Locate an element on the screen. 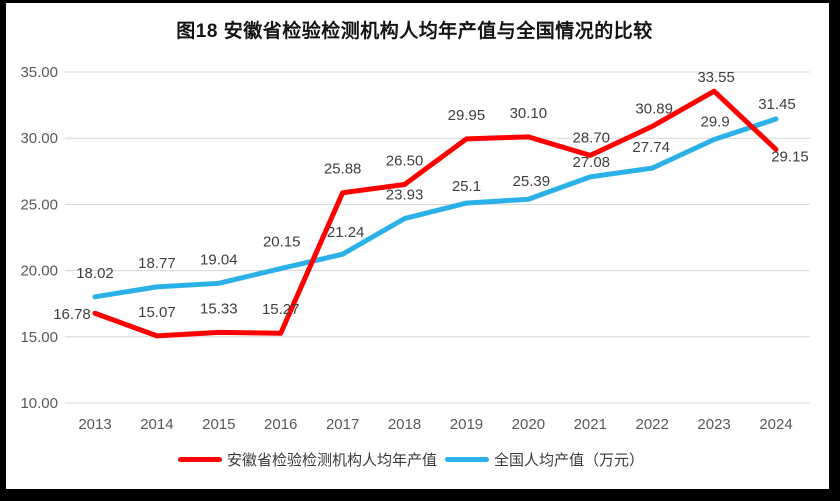 The image size is (840, 501). x-axis-tick-label: 2019 is located at coordinates (466, 424).